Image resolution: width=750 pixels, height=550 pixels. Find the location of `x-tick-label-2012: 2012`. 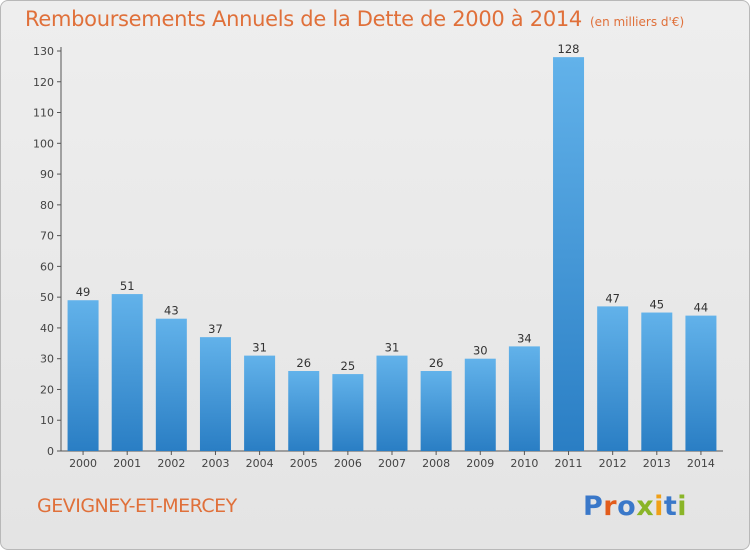

x-tick-label-2012: 2012 is located at coordinates (613, 463).